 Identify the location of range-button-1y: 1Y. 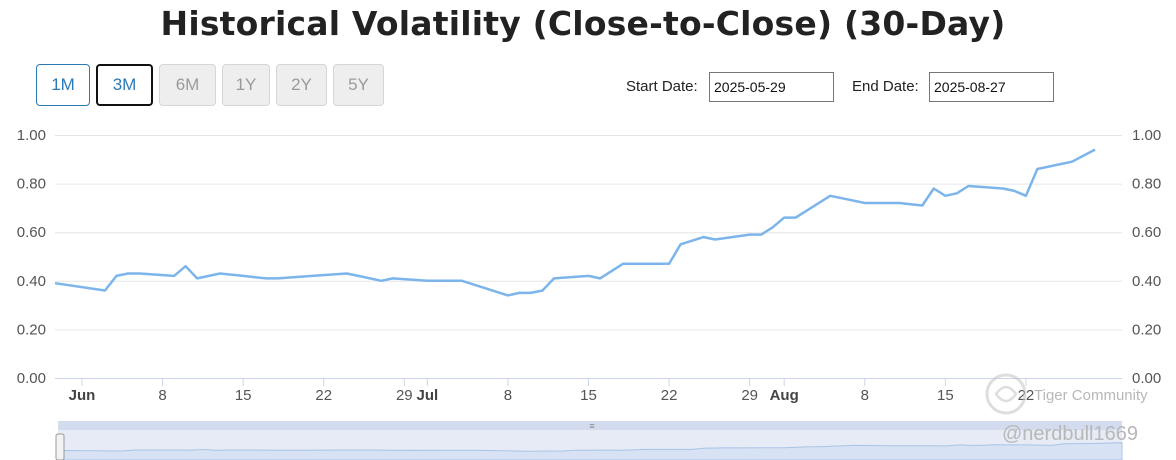
(246, 85).